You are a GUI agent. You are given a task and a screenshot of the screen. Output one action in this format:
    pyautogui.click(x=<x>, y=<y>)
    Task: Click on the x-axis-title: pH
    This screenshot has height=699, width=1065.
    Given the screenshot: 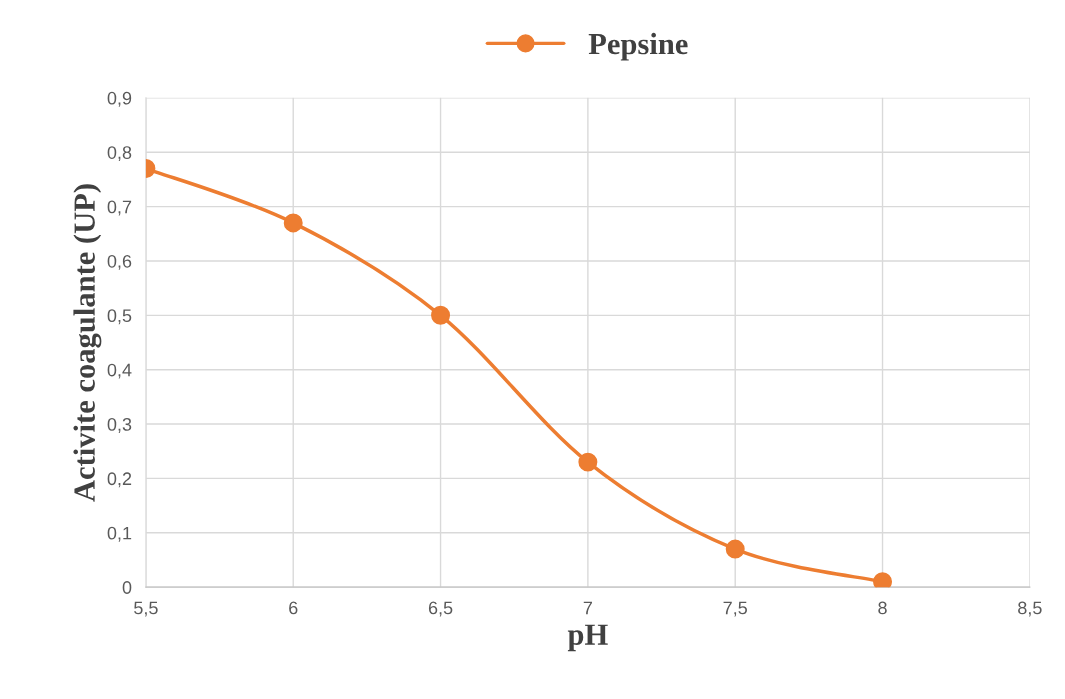 What is the action you would take?
    pyautogui.click(x=587, y=638)
    